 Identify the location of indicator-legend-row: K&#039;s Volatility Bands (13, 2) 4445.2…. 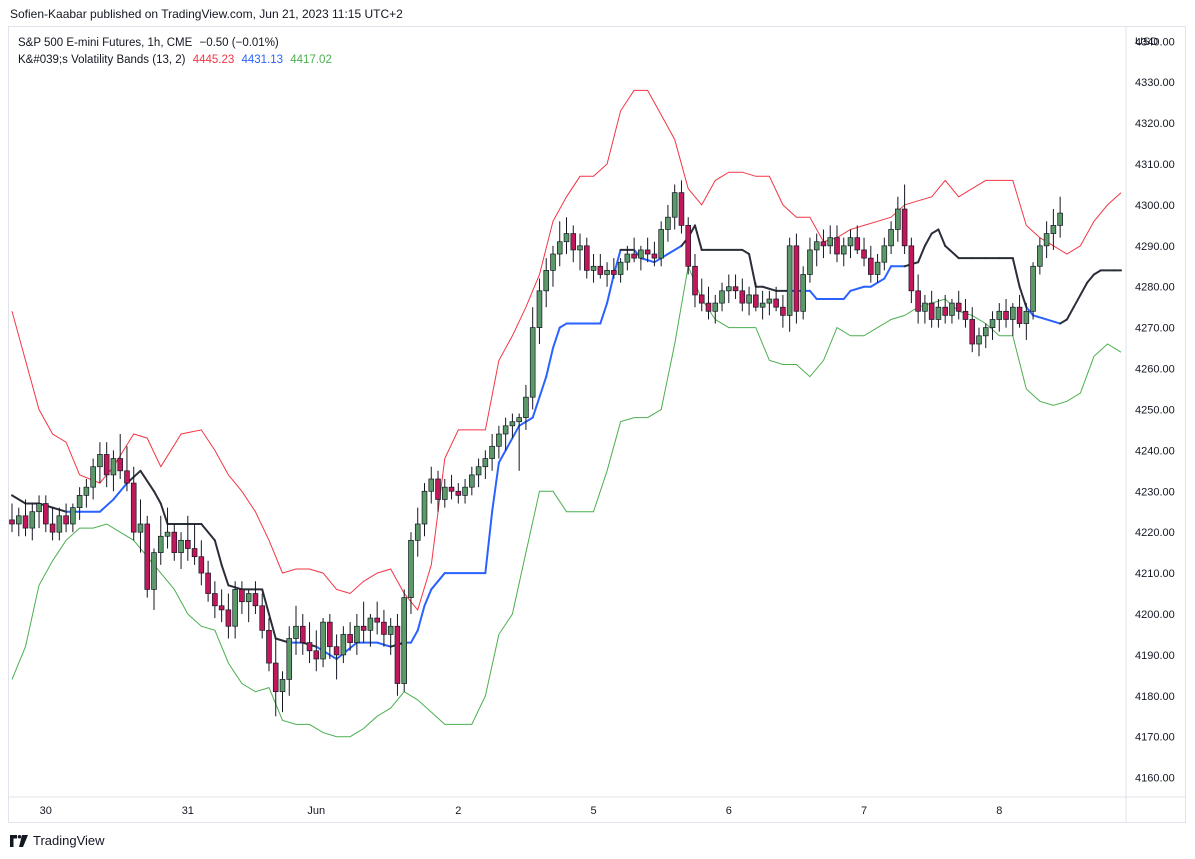
(177, 60).